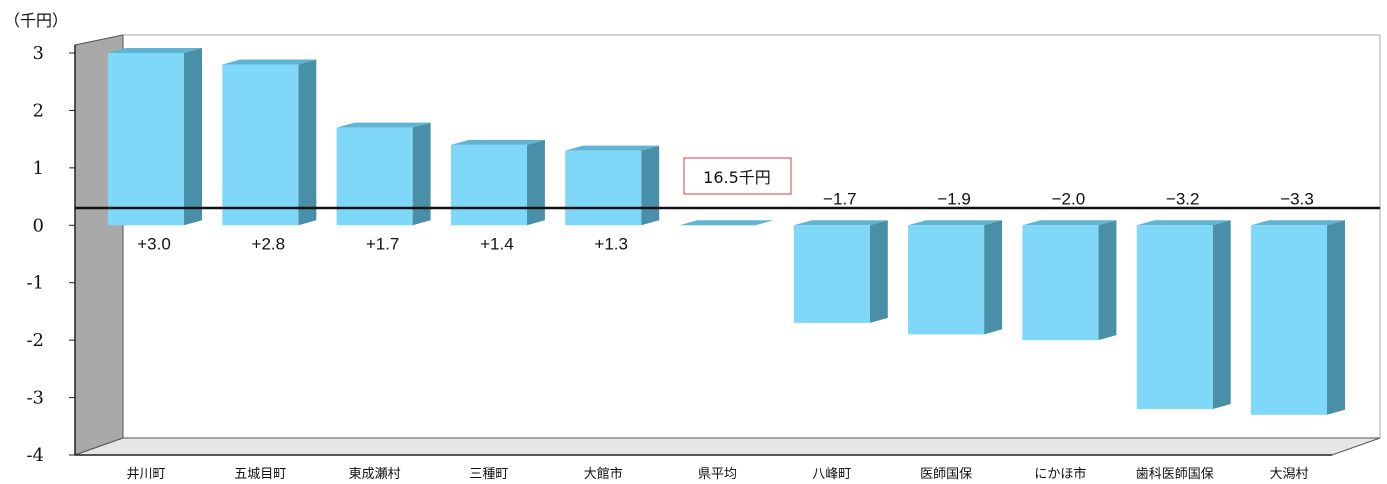 The image size is (1387, 484). What do you see at coordinates (35, 398) in the screenshot?
I see `y-tick-label: -3` at bounding box center [35, 398].